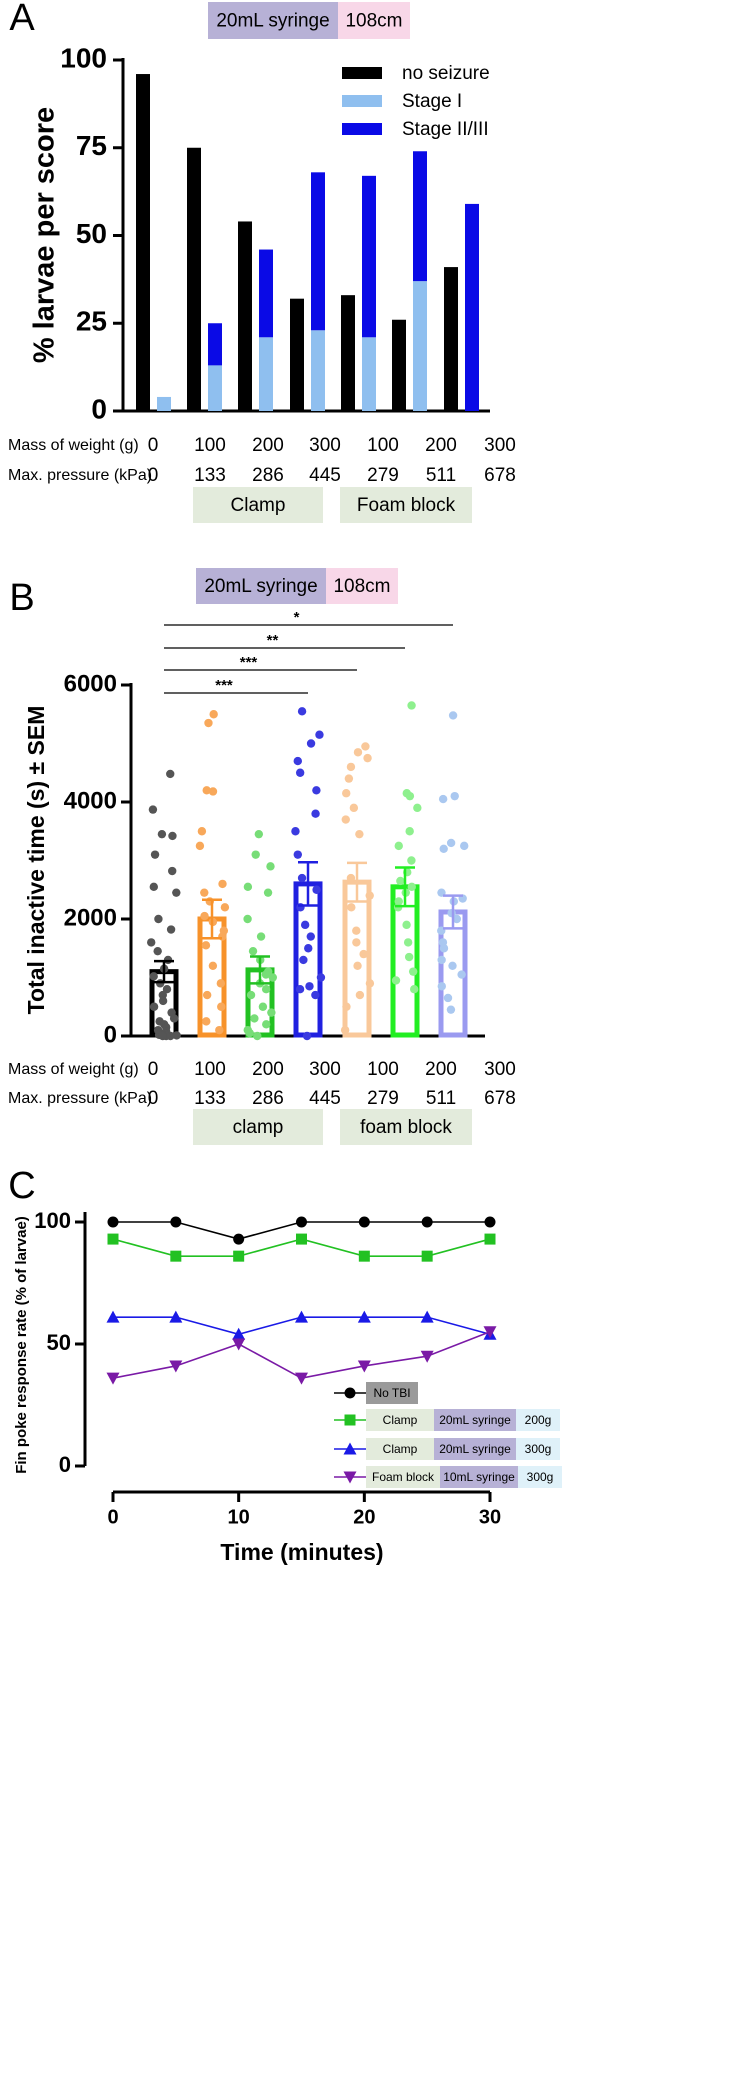  I want to click on mass-value: 100, so click(210, 445).